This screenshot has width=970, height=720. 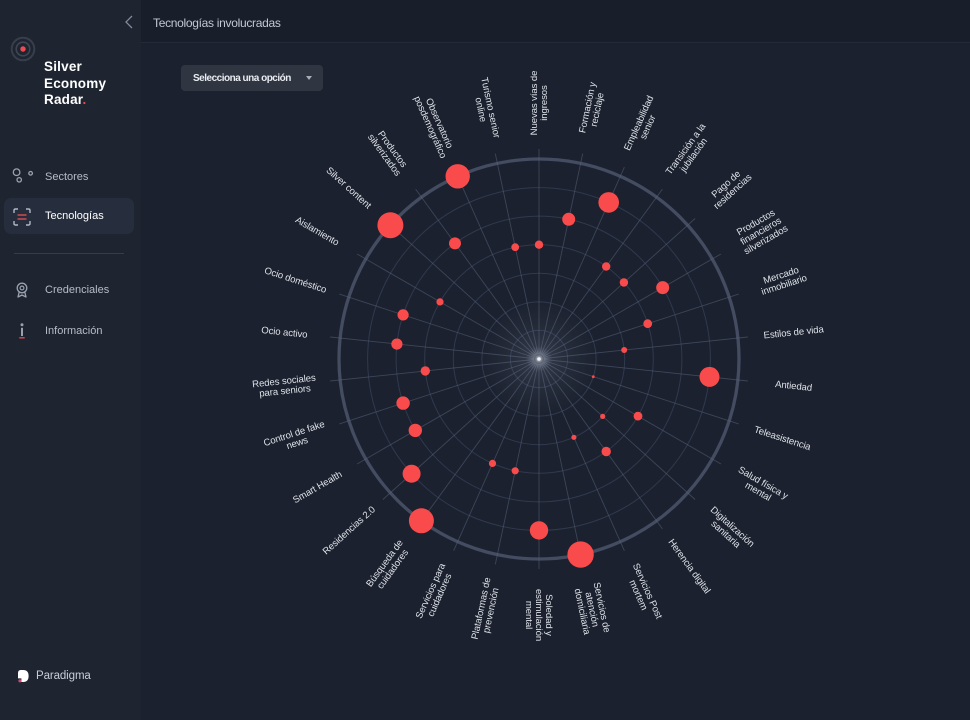 What do you see at coordinates (783, 280) in the screenshot?
I see `svg-text: Mercadoinmobiliario` at bounding box center [783, 280].